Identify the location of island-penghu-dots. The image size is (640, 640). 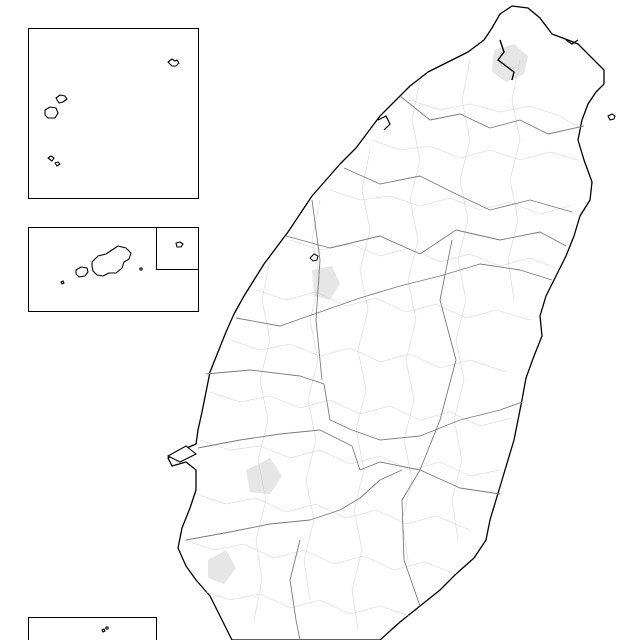
(101, 276).